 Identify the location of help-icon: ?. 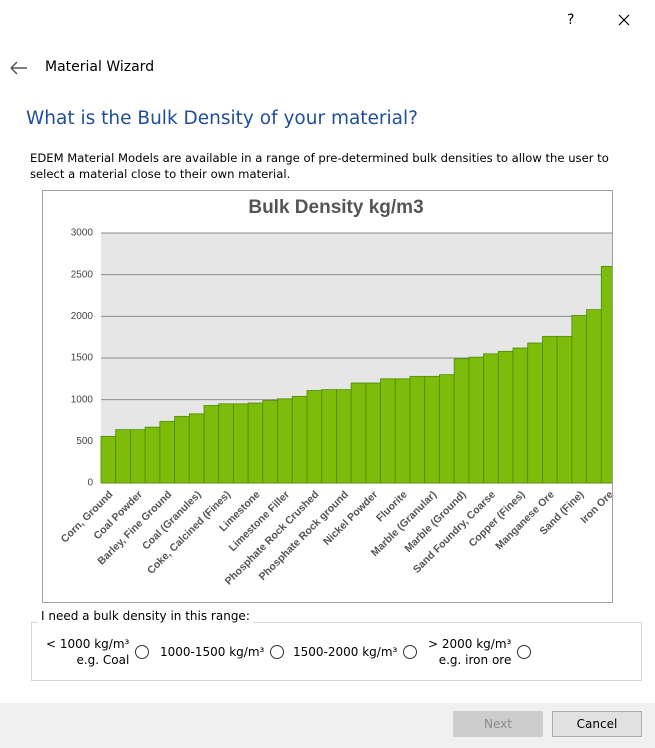
(570, 20).